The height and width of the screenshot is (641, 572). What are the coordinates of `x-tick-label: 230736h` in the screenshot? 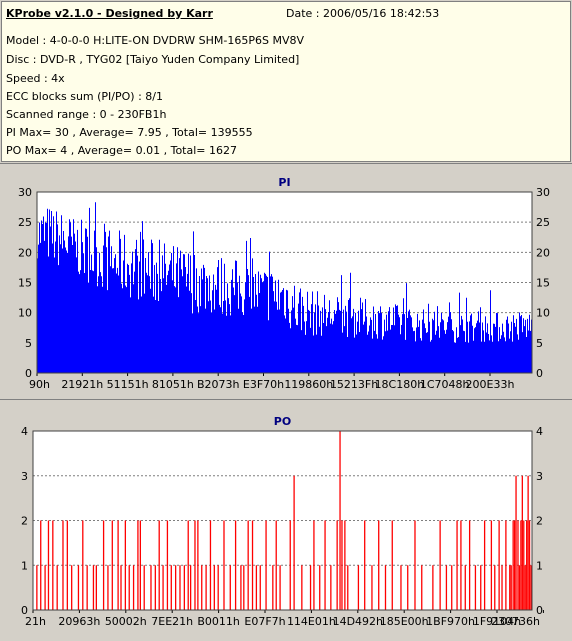 It's located at (515, 621).